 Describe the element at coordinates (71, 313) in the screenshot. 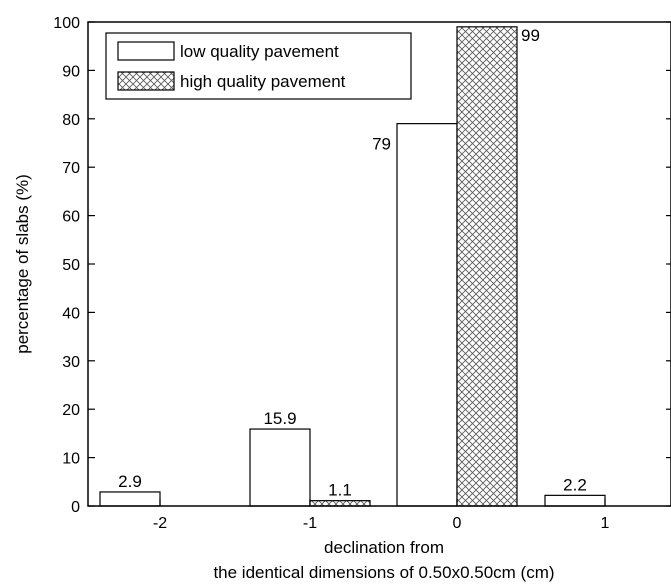

I see `y-tick-label-40: 40` at that location.